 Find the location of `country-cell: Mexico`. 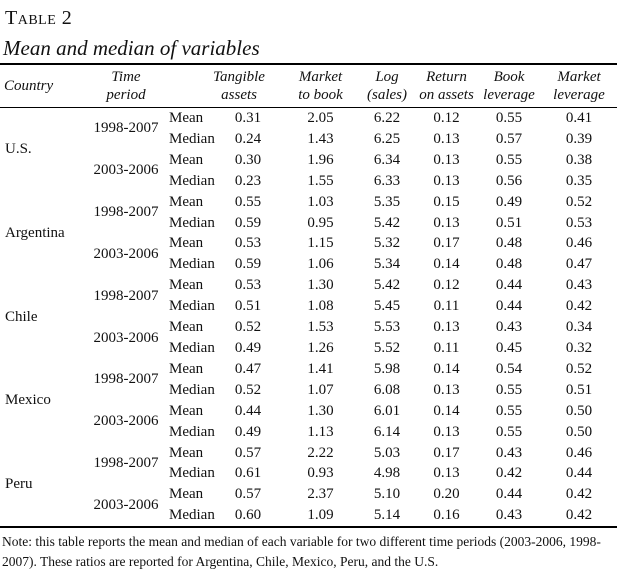

country-cell: Mexico is located at coordinates (28, 400).